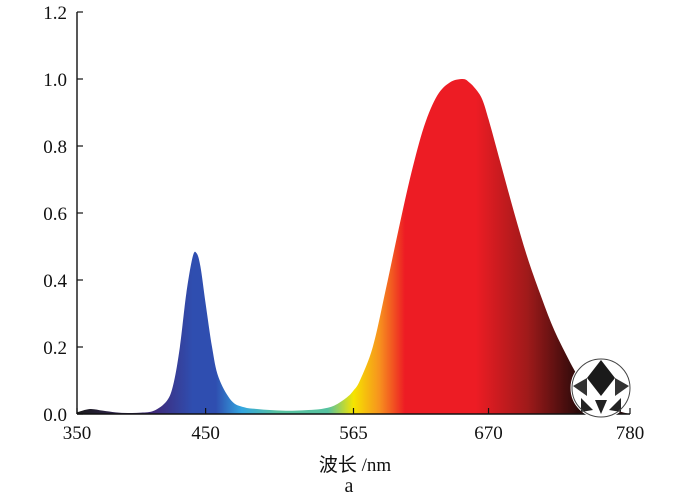 The height and width of the screenshot is (497, 678). Describe the element at coordinates (601, 388) in the screenshot. I see `watermark-logo` at that location.